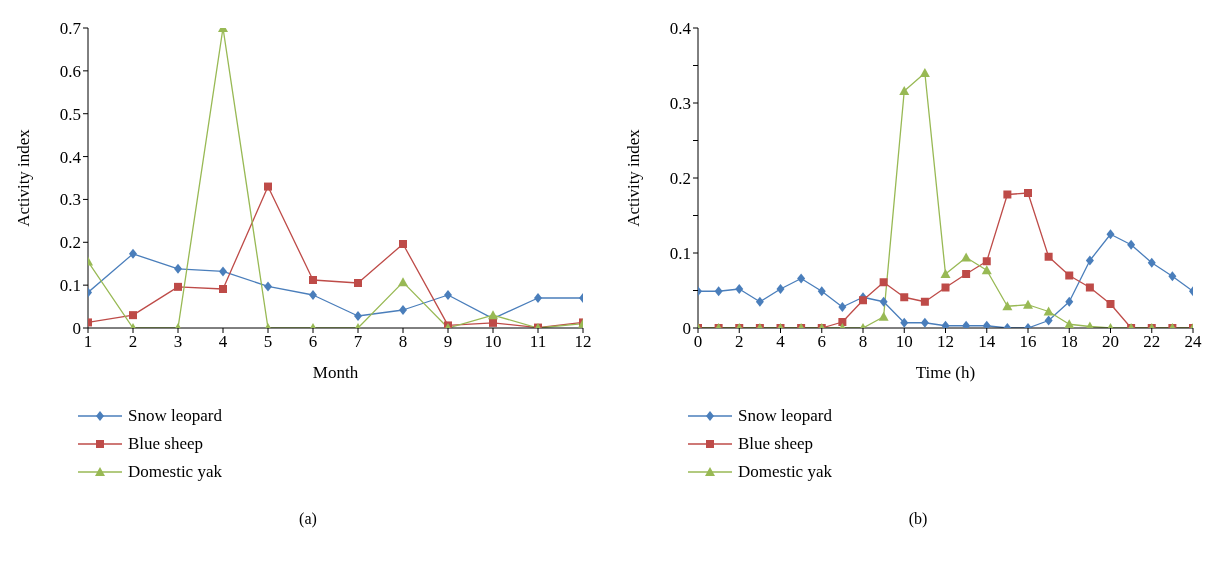 The image size is (1227, 561). What do you see at coordinates (70, 114) in the screenshot?
I see `y-tick-label: 0.5` at bounding box center [70, 114].